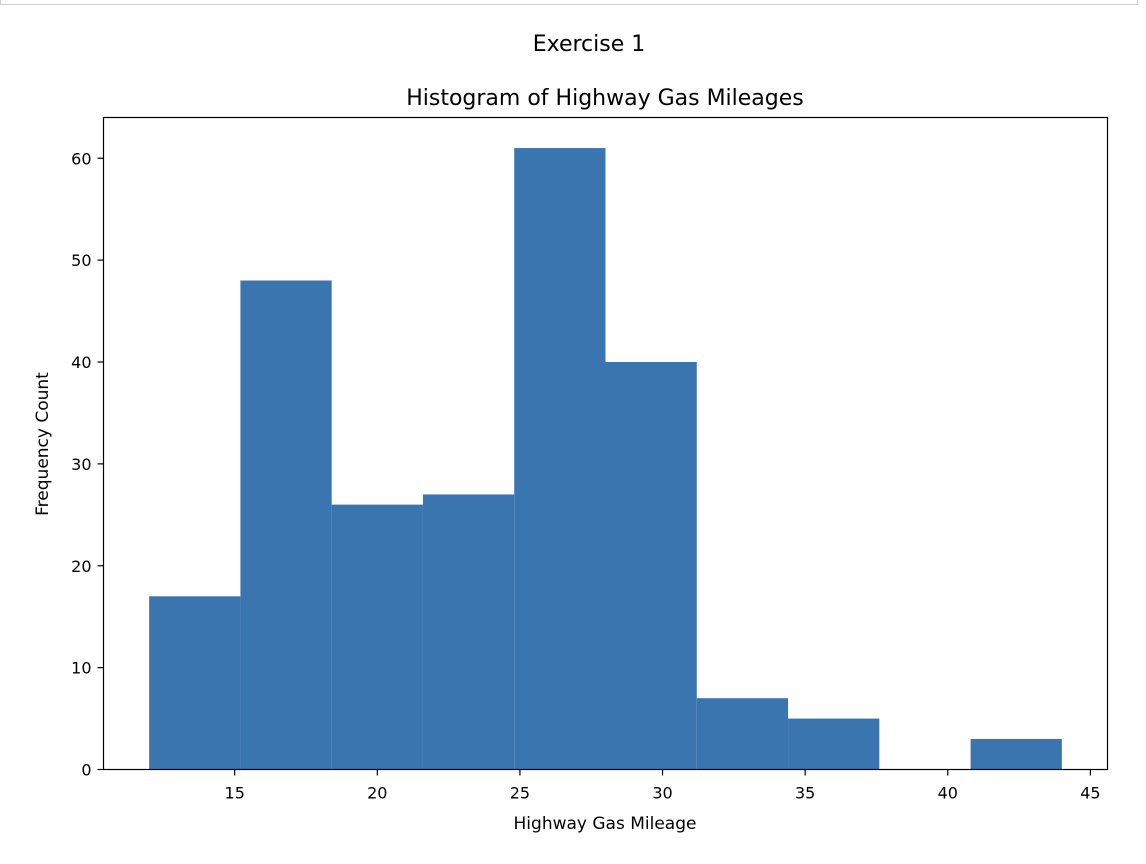  What do you see at coordinates (81, 566) in the screenshot?
I see `y-tick-label: 20` at bounding box center [81, 566].